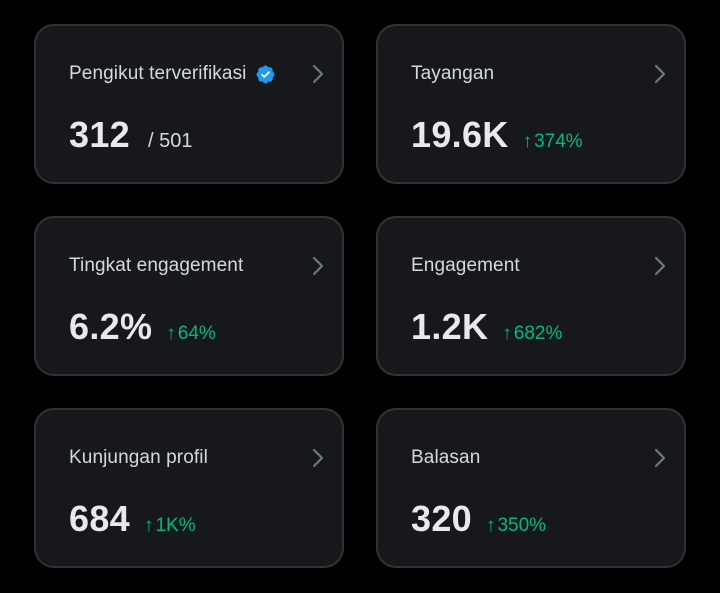  I want to click on card-impressions: Tayangan 19.6K ↑ 374%, so click(531, 104).